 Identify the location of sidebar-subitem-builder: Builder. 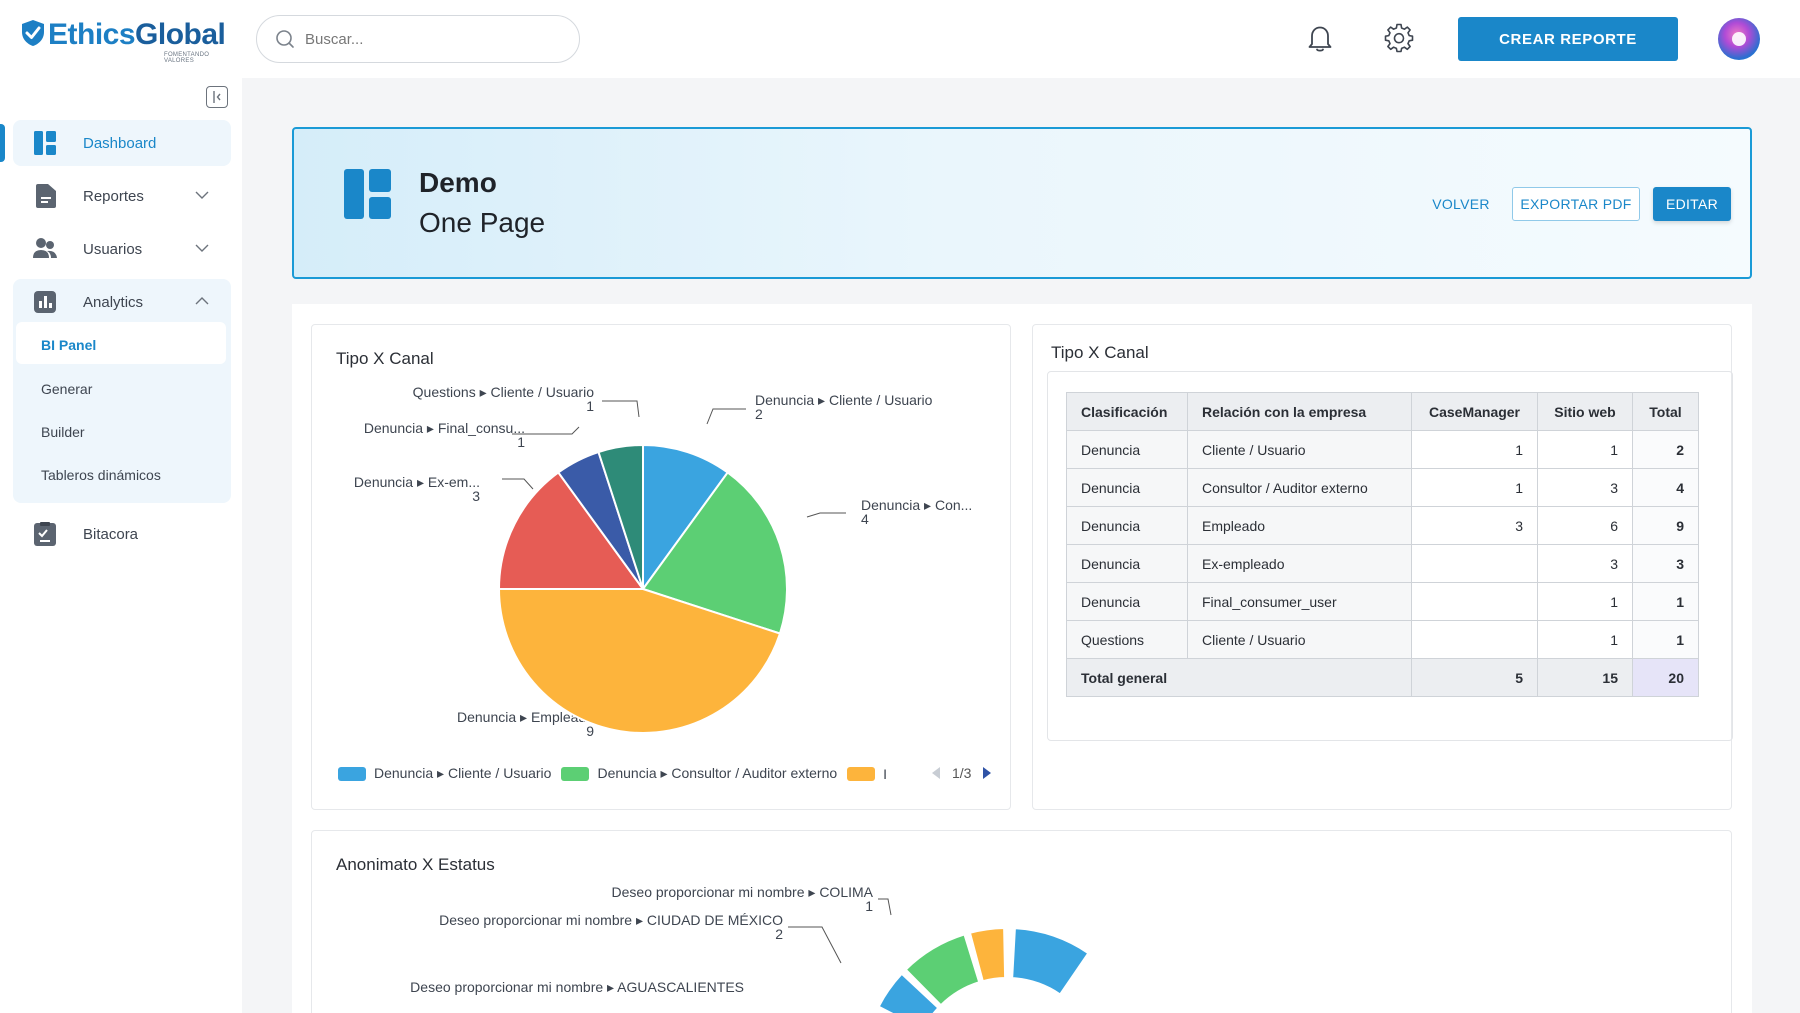
(63, 432).